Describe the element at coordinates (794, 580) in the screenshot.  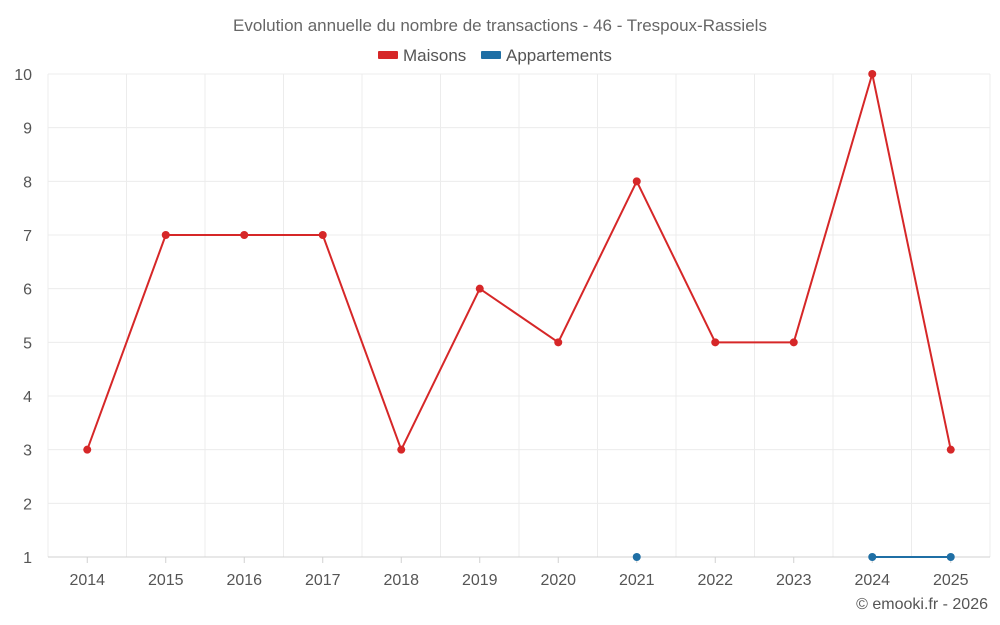
I see `x-tick-label: 2023` at that location.